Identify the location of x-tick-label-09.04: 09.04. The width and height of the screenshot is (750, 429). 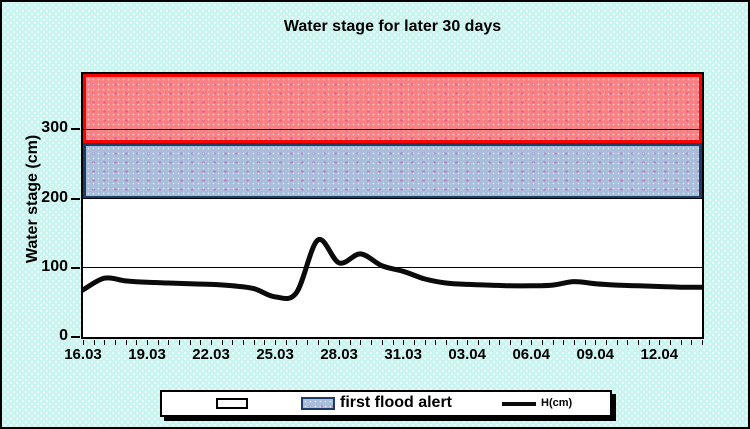
(595, 354).